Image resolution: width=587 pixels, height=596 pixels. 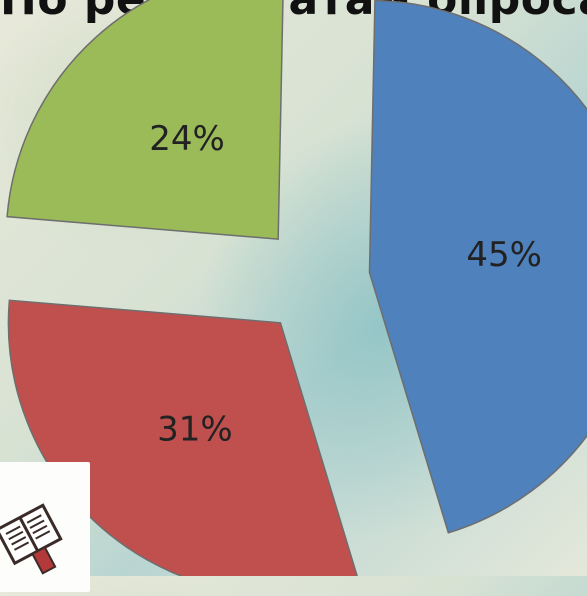 What do you see at coordinates (293, 12) in the screenshot?
I see `chart-title: По результатам опроса` at bounding box center [293, 12].